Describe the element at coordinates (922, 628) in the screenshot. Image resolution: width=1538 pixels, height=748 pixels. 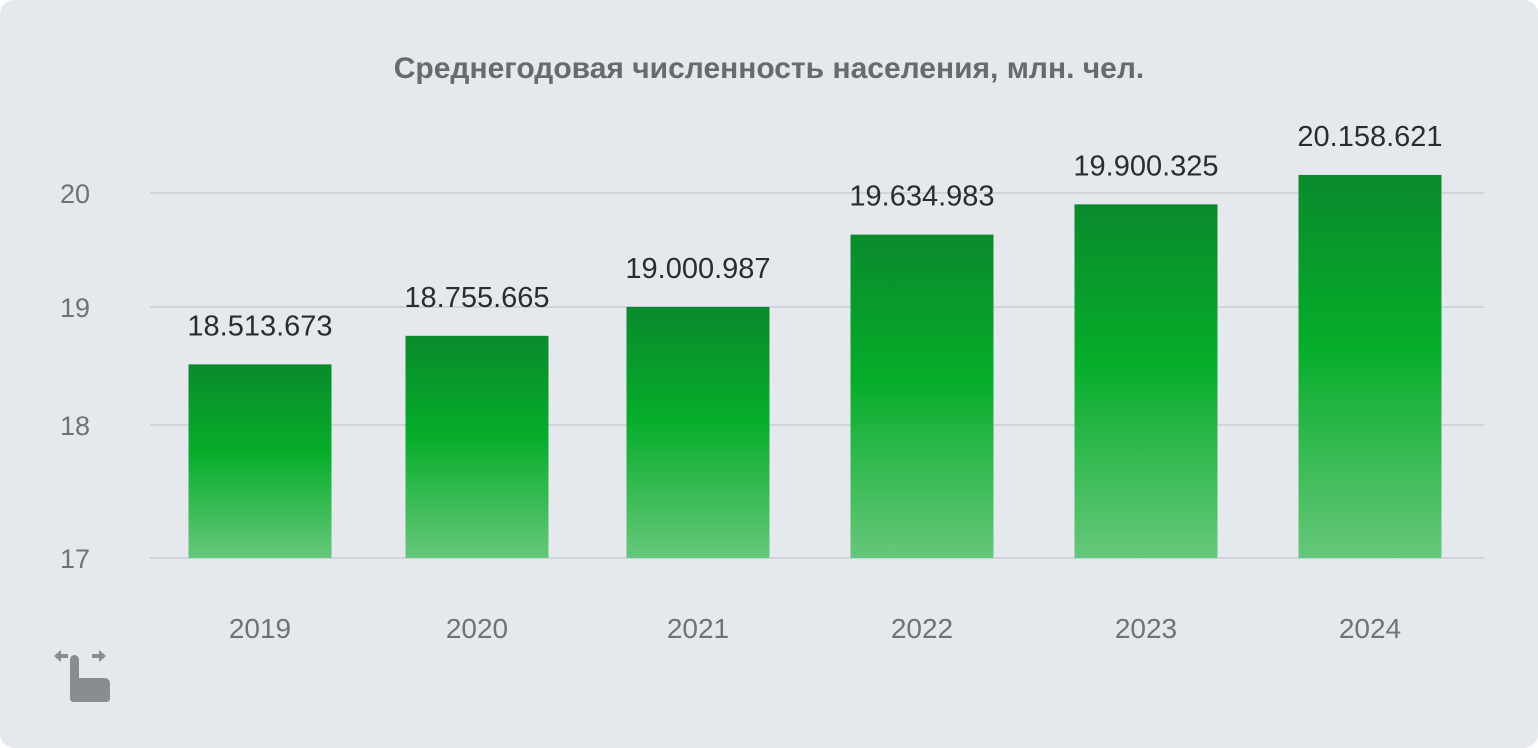
I see `x-tick-label: 2022` at that location.